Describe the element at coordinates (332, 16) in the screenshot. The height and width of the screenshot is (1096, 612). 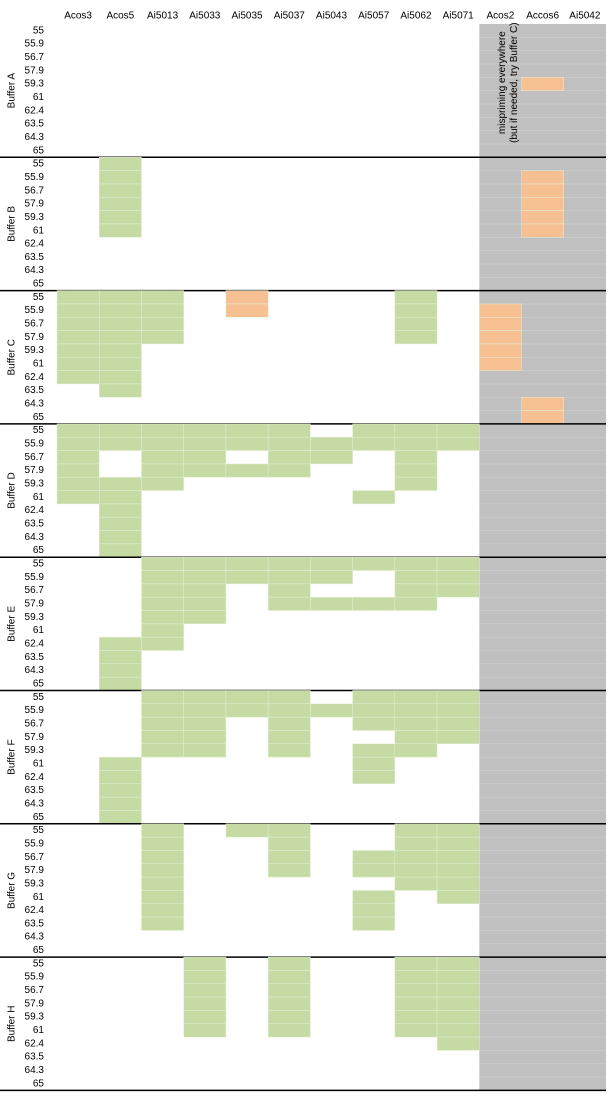
I see `column-header: Ai5043` at that location.